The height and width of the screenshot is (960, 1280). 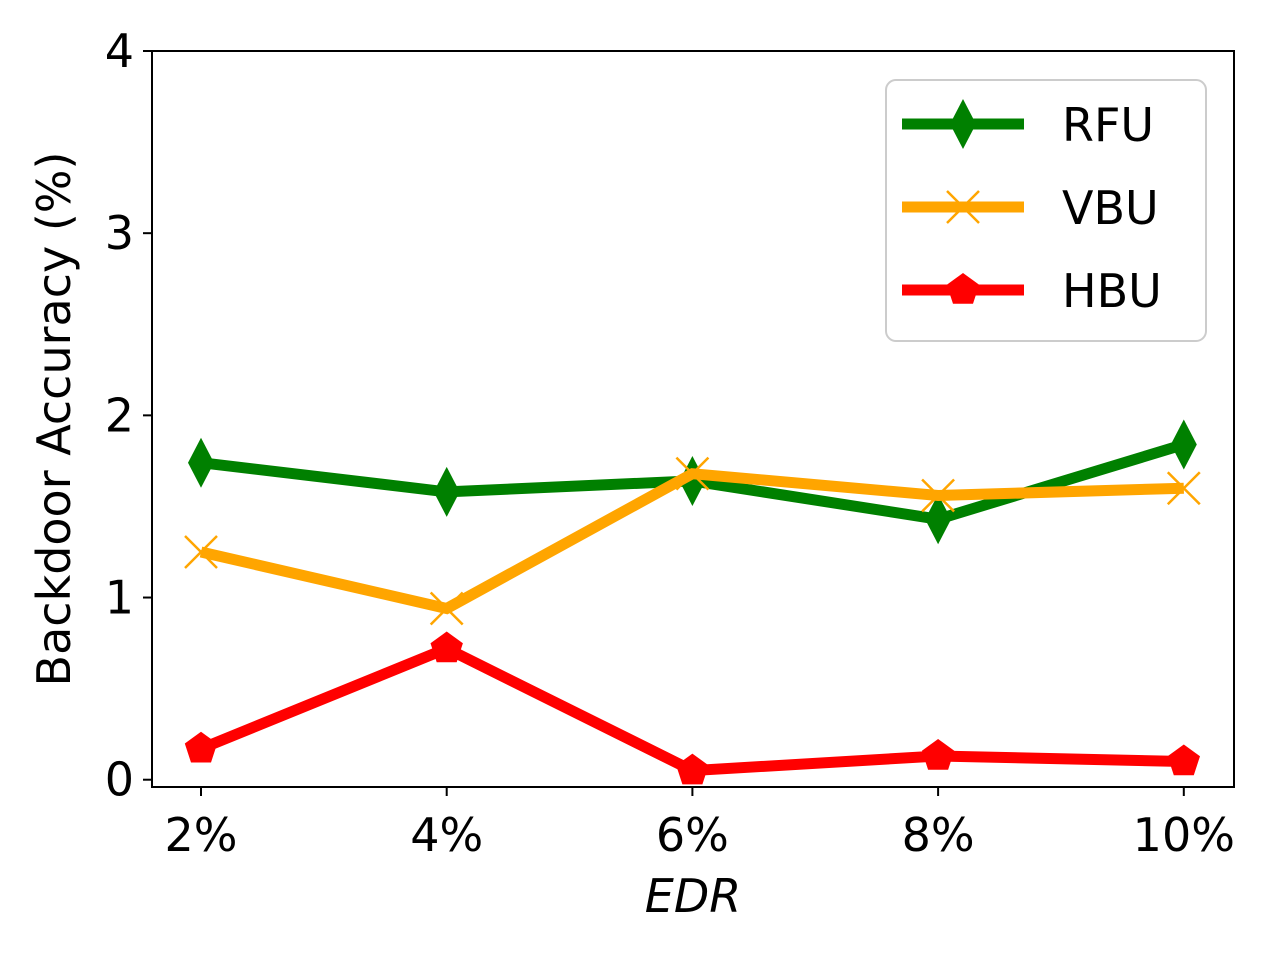 What do you see at coordinates (119, 415) in the screenshot?
I see `y-tick-label-2: 2` at bounding box center [119, 415].